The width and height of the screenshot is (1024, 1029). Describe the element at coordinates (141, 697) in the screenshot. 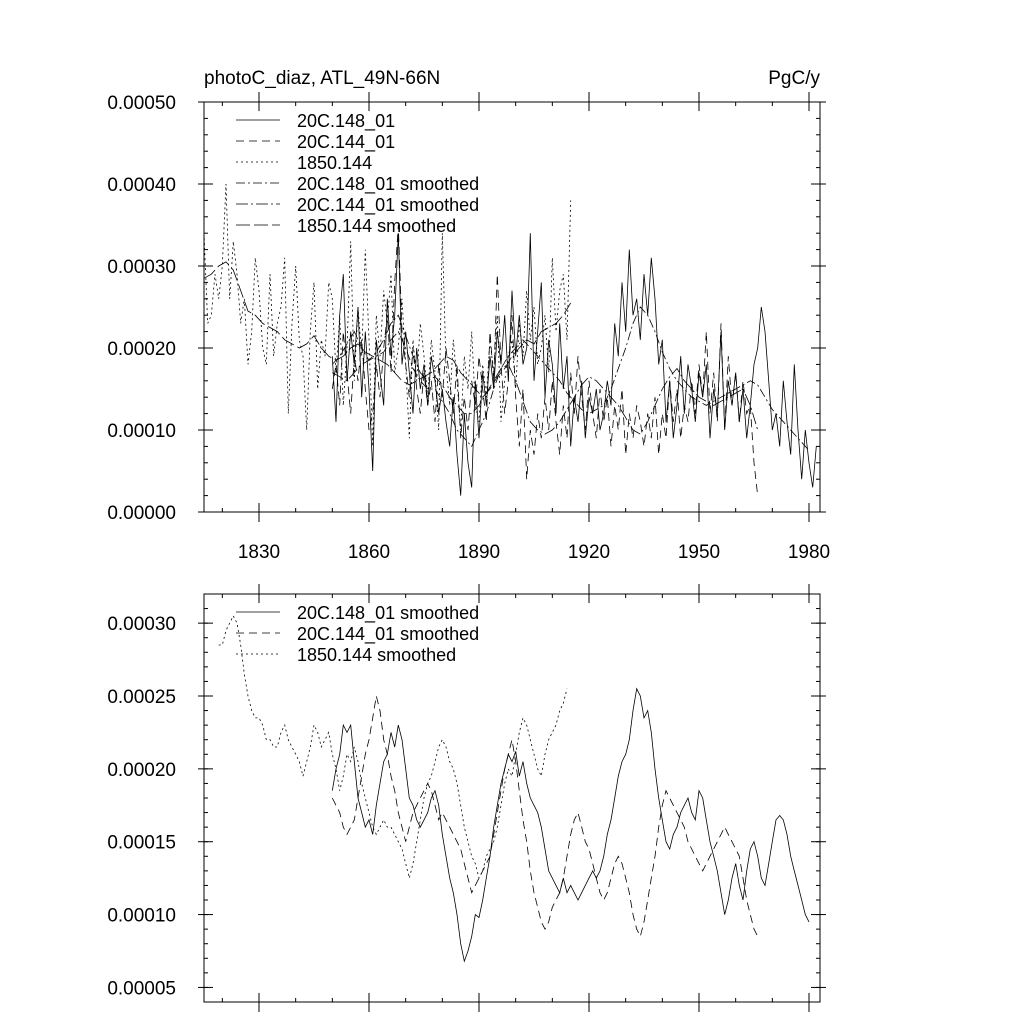

I see `y-tick-label: 0.00025` at that location.